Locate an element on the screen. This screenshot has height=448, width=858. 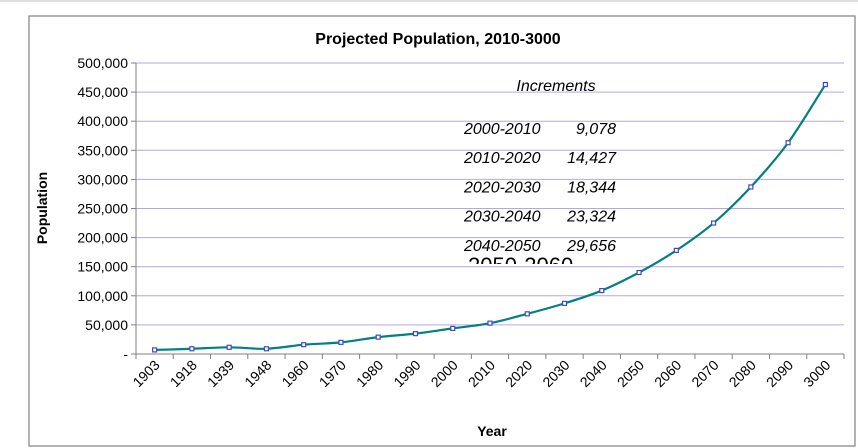
increment-range: 2030-2040 is located at coordinates (502, 217).